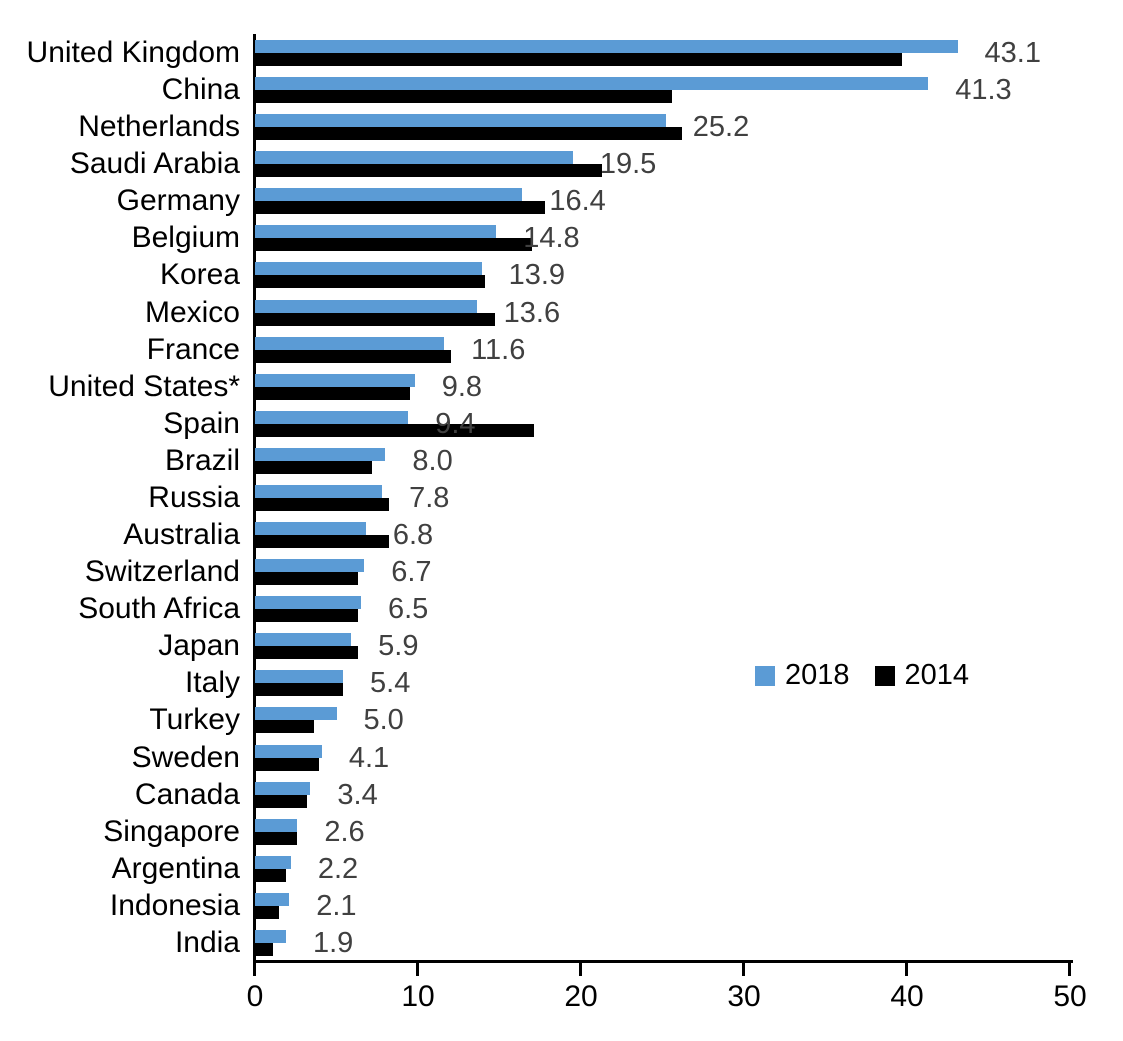  I want to click on category-label: Switzerland, so click(162, 572).